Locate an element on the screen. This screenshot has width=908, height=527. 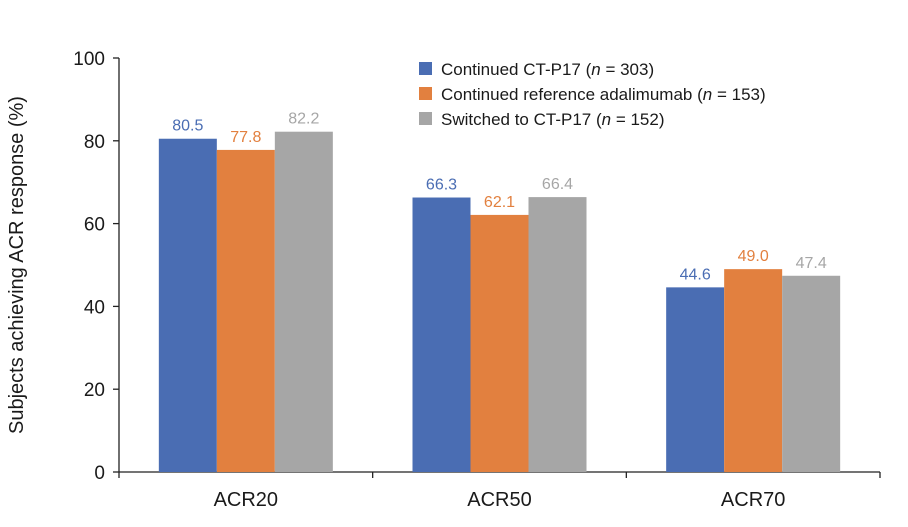
data-label: 66.4 is located at coordinates (557, 184).